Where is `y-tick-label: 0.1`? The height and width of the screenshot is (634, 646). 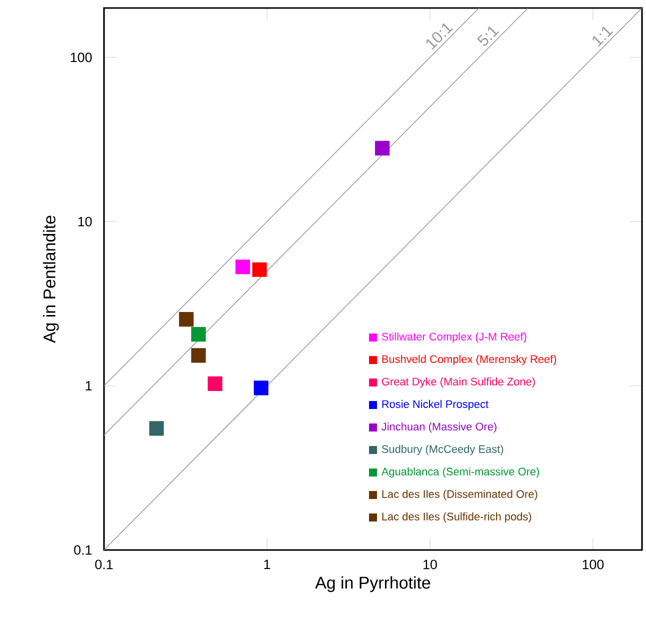
y-tick-label: 0.1 is located at coordinates (83, 550).